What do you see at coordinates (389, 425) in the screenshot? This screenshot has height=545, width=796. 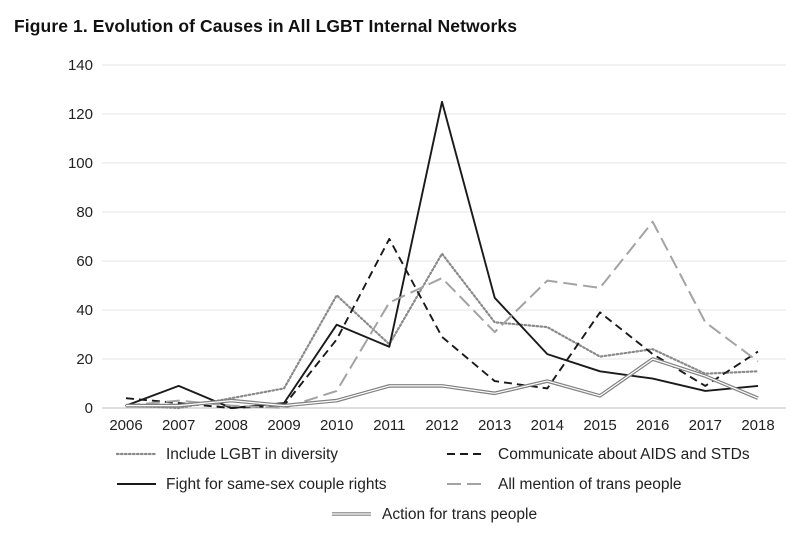 I see `x-tick-label: 2011` at bounding box center [389, 425].